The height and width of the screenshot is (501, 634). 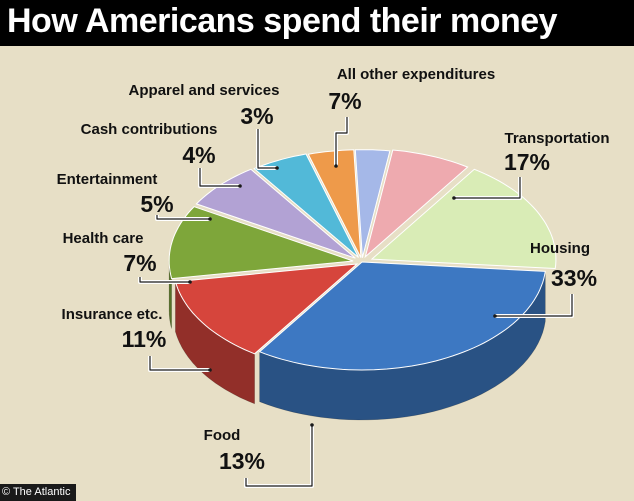 What do you see at coordinates (527, 162) in the screenshot?
I see `slice-value-label-8: 17%` at bounding box center [527, 162].